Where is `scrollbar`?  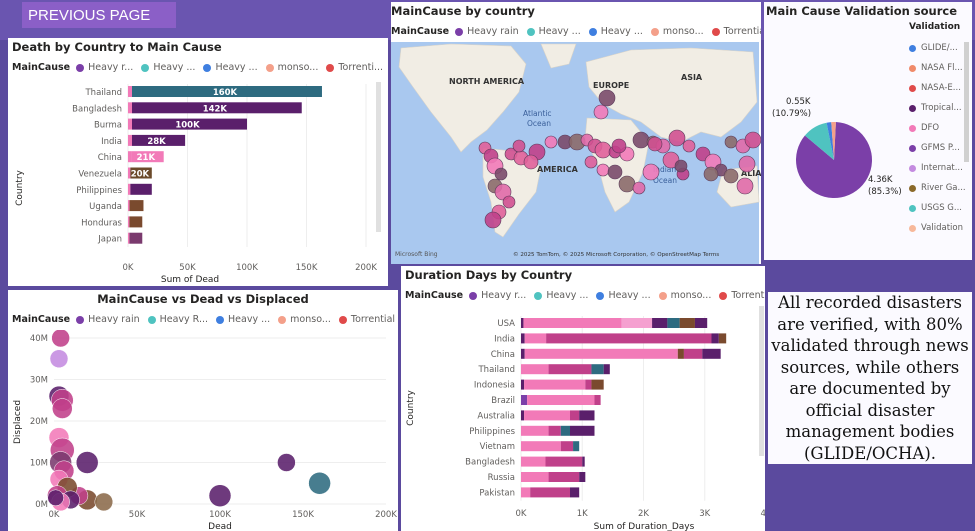
scrollbar is located at coordinates (761, 381).